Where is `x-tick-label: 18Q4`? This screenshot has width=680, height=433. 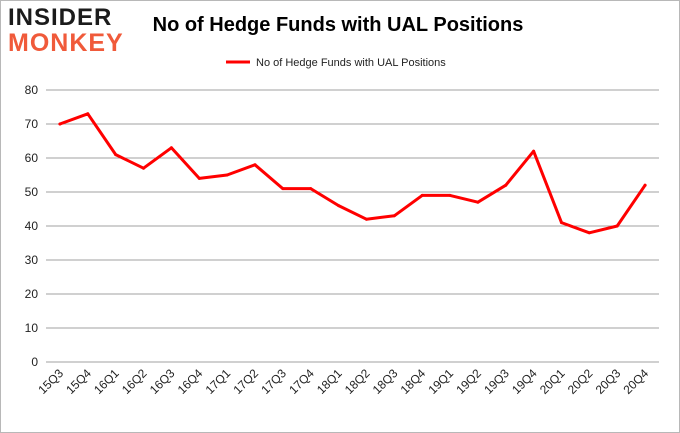 x-tick-label: 18Q4 is located at coordinates (413, 381).